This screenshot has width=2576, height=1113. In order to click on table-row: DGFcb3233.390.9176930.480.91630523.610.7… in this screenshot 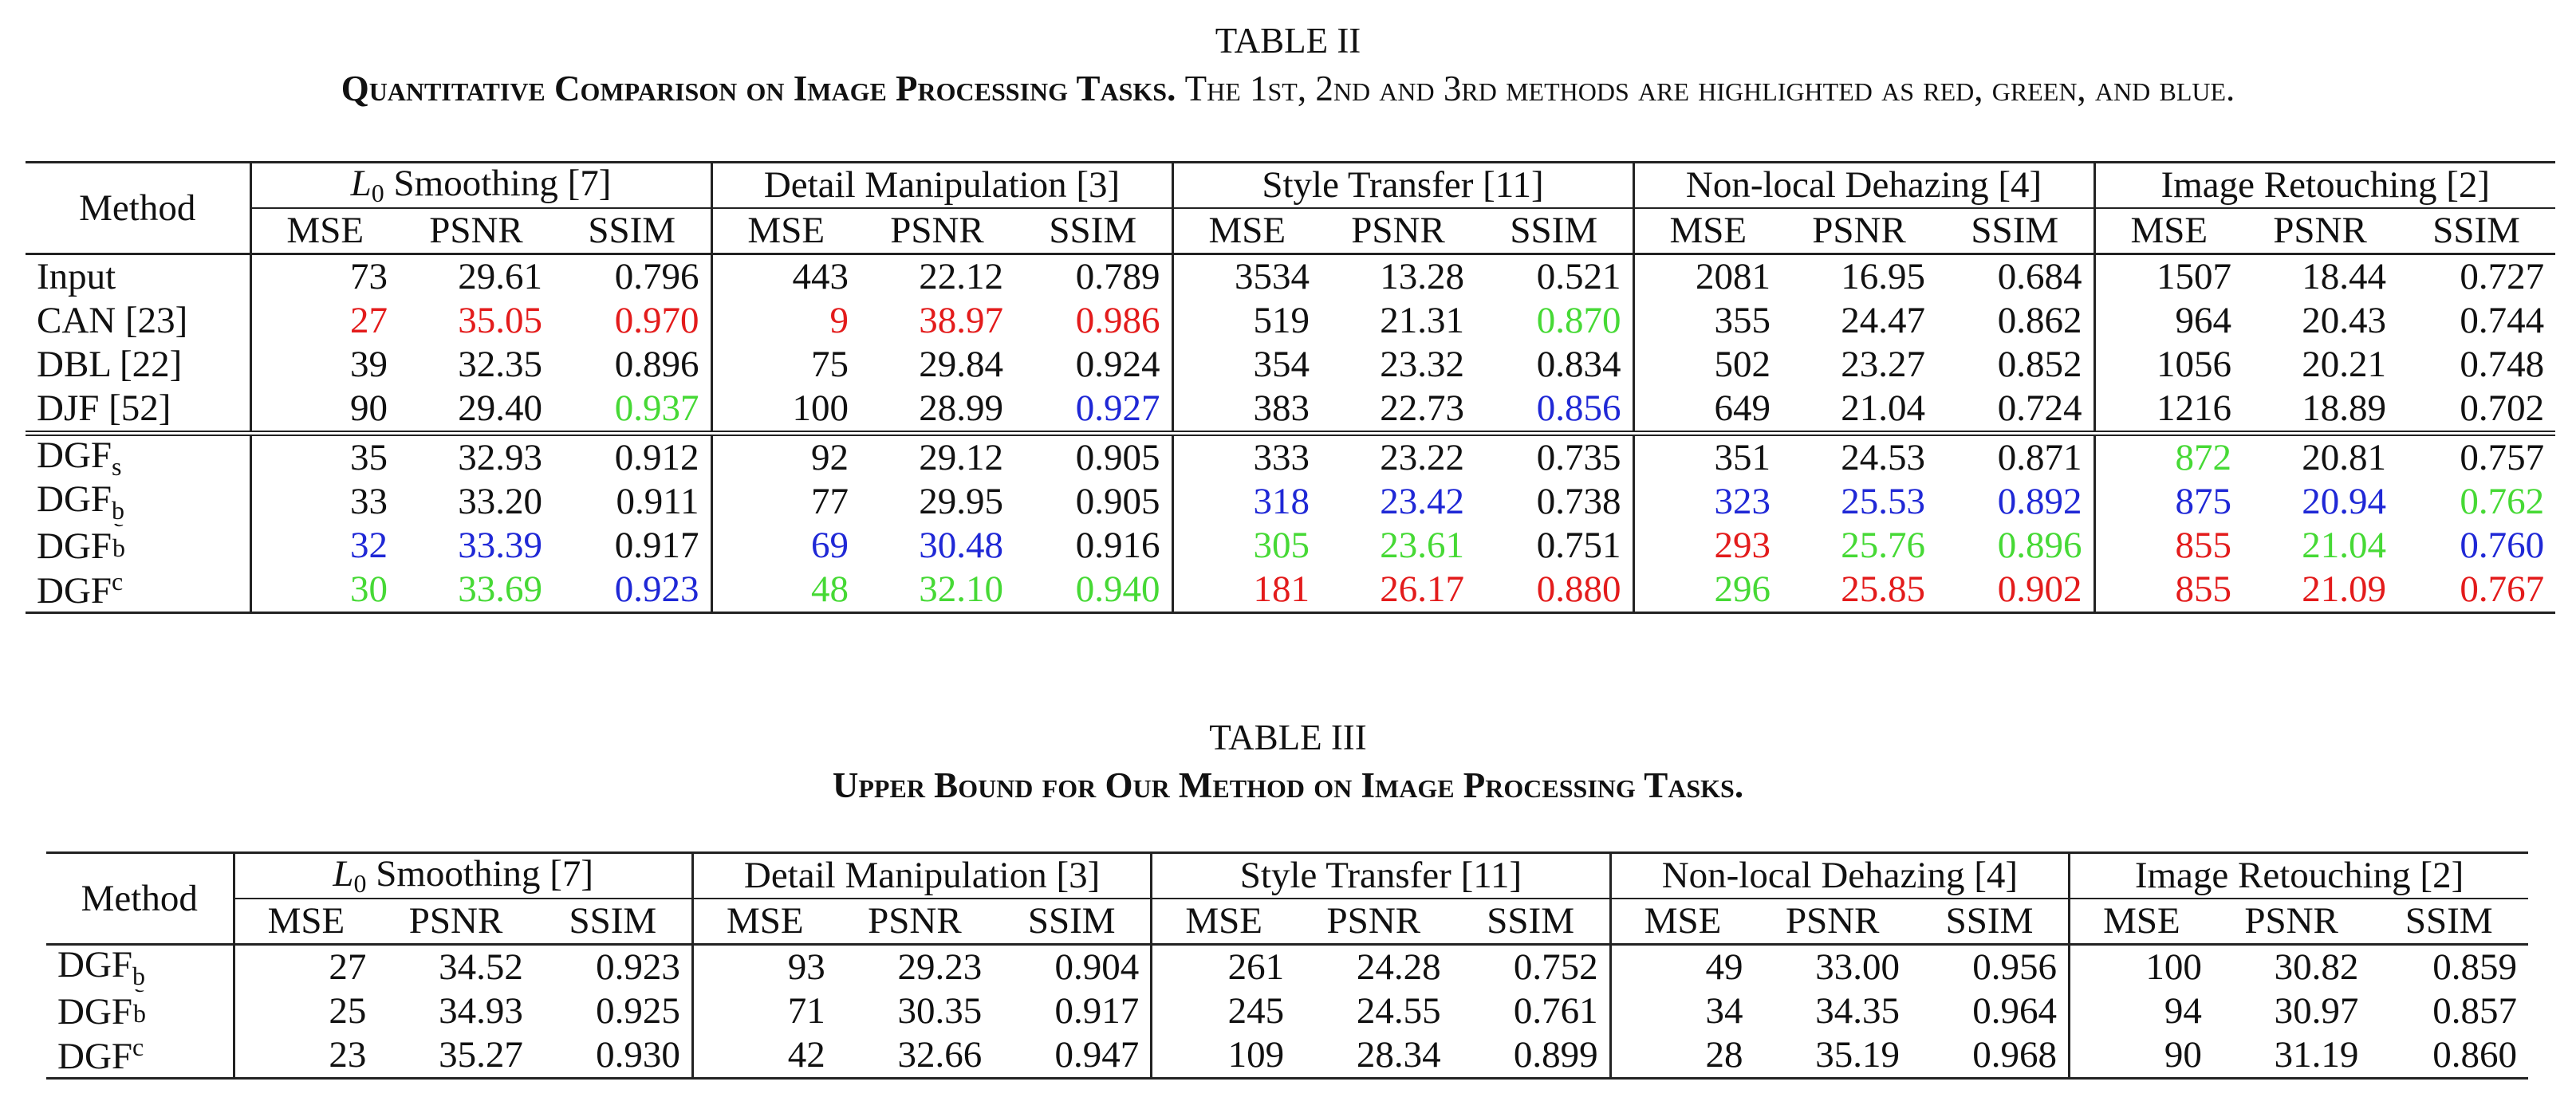, I will do `click(1290, 546)`.